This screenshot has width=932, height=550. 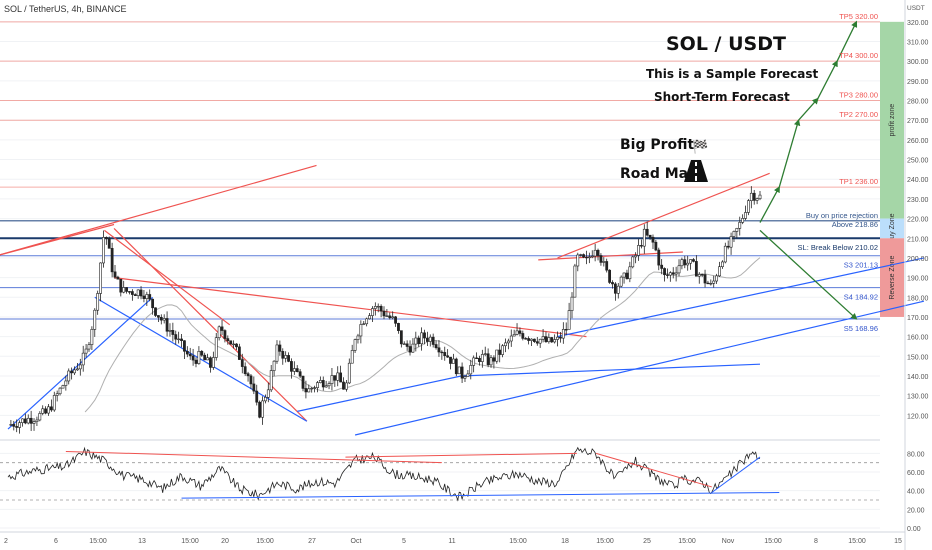 I want to click on rsi-tick-label: 60.00, so click(x=916, y=473).